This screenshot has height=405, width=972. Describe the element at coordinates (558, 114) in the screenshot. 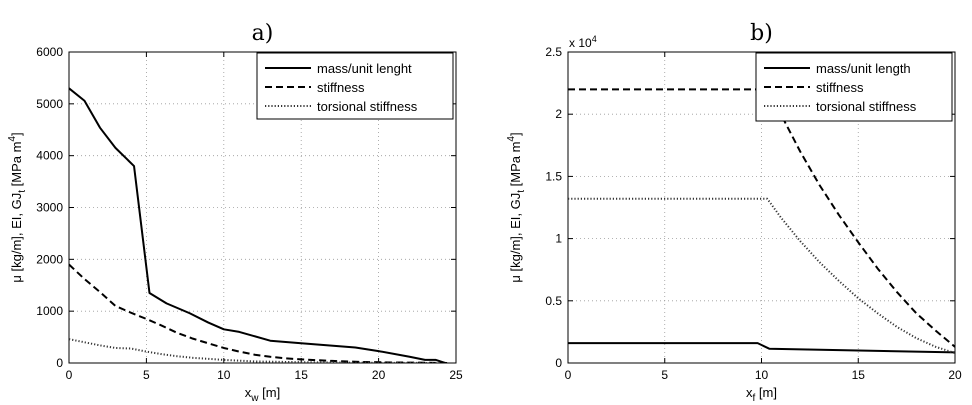

I see `y-tick-label: 2` at that location.